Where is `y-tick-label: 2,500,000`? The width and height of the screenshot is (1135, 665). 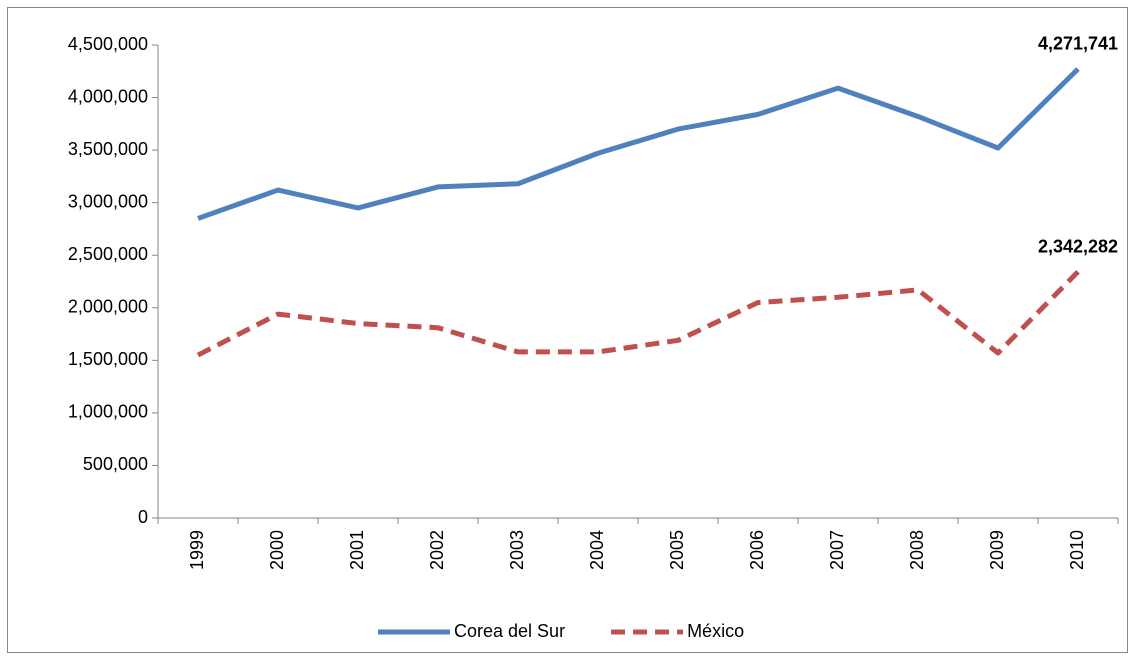
y-tick-label: 2,500,000 is located at coordinates (108, 254).